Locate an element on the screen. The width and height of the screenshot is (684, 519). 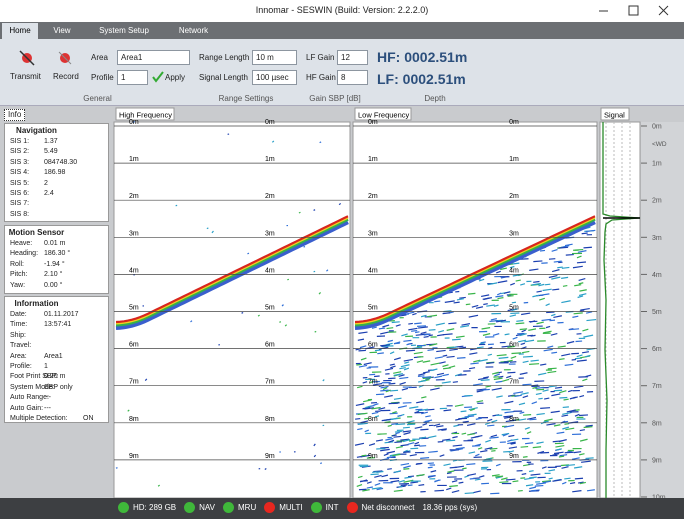
depth-label: 6m is located at coordinates (373, 345).